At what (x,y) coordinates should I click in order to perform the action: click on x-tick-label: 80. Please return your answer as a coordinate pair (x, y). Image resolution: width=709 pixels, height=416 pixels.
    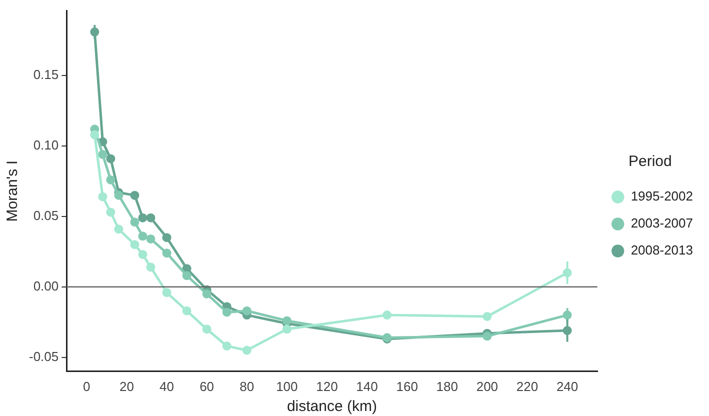
    Looking at the image, I should click on (247, 386).